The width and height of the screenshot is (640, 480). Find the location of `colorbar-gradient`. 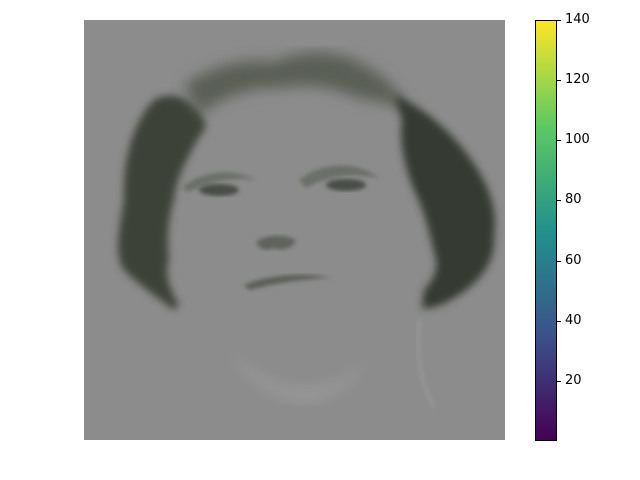

colorbar-gradient is located at coordinates (546, 230).